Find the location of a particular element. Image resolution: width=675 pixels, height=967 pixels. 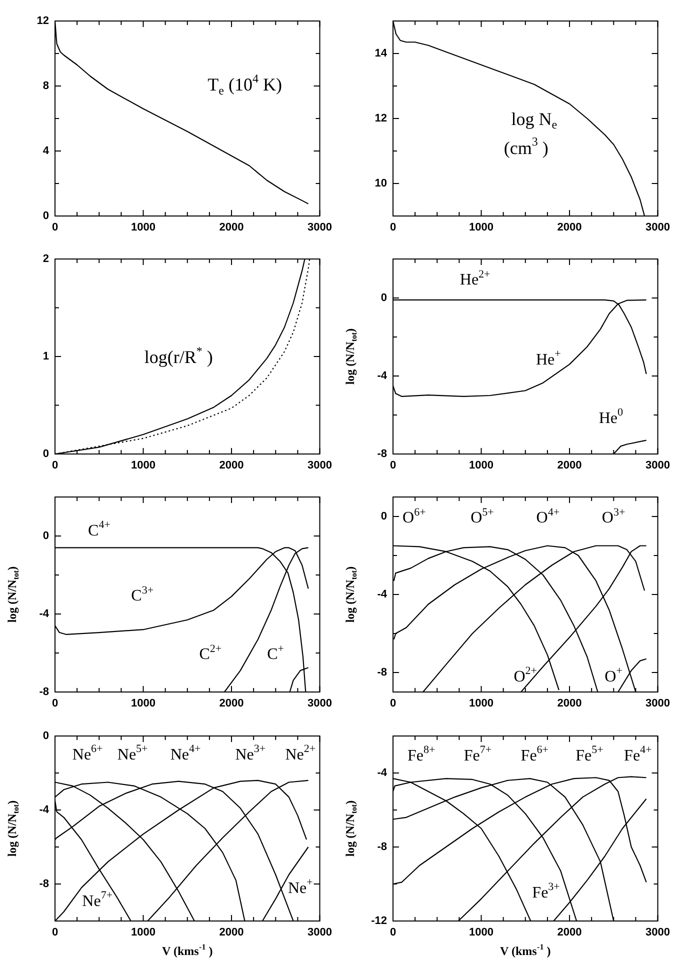

y-tick-label: 8 is located at coordinates (45, 86).